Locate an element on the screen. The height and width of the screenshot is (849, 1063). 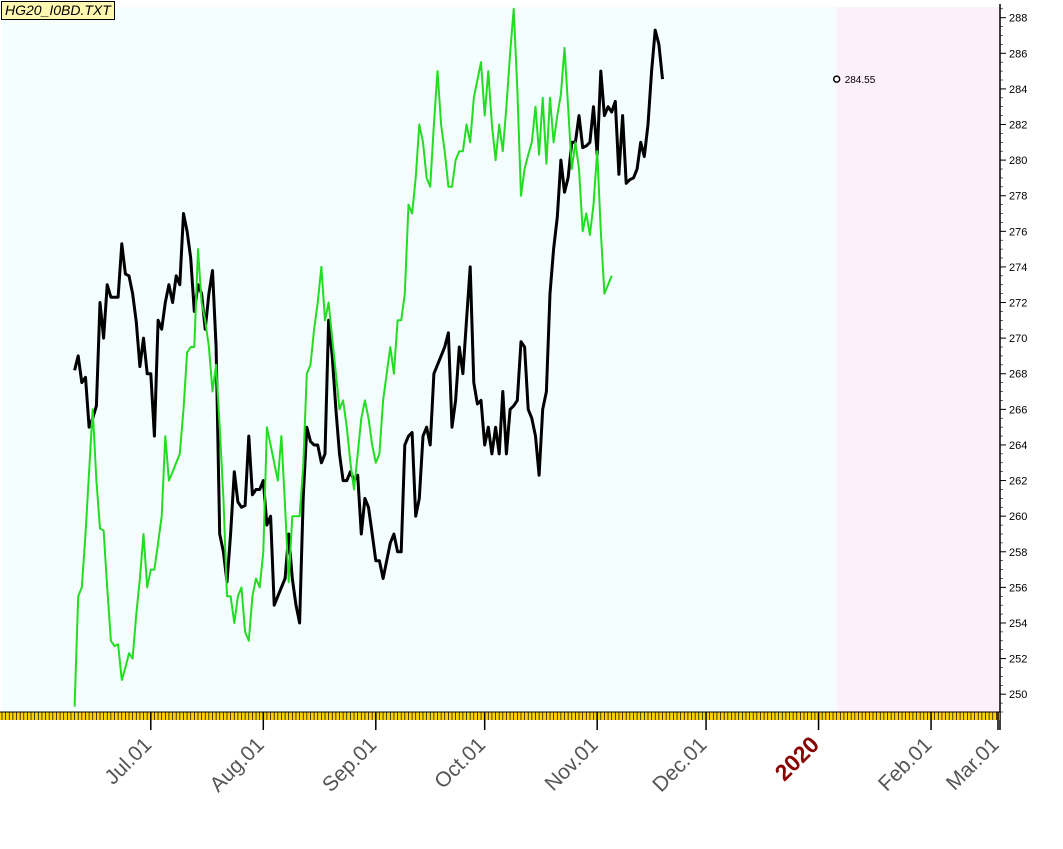
last-value-marker: 284.55 is located at coordinates (854, 80).